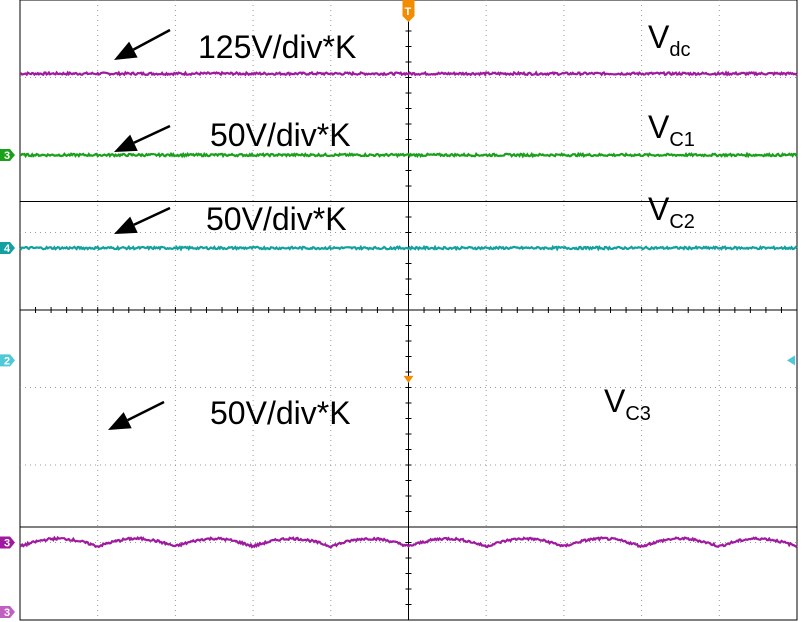 The height and width of the screenshot is (622, 806). Describe the element at coordinates (126, 50) in the screenshot. I see `annotation-arrowhead-vdc` at that location.